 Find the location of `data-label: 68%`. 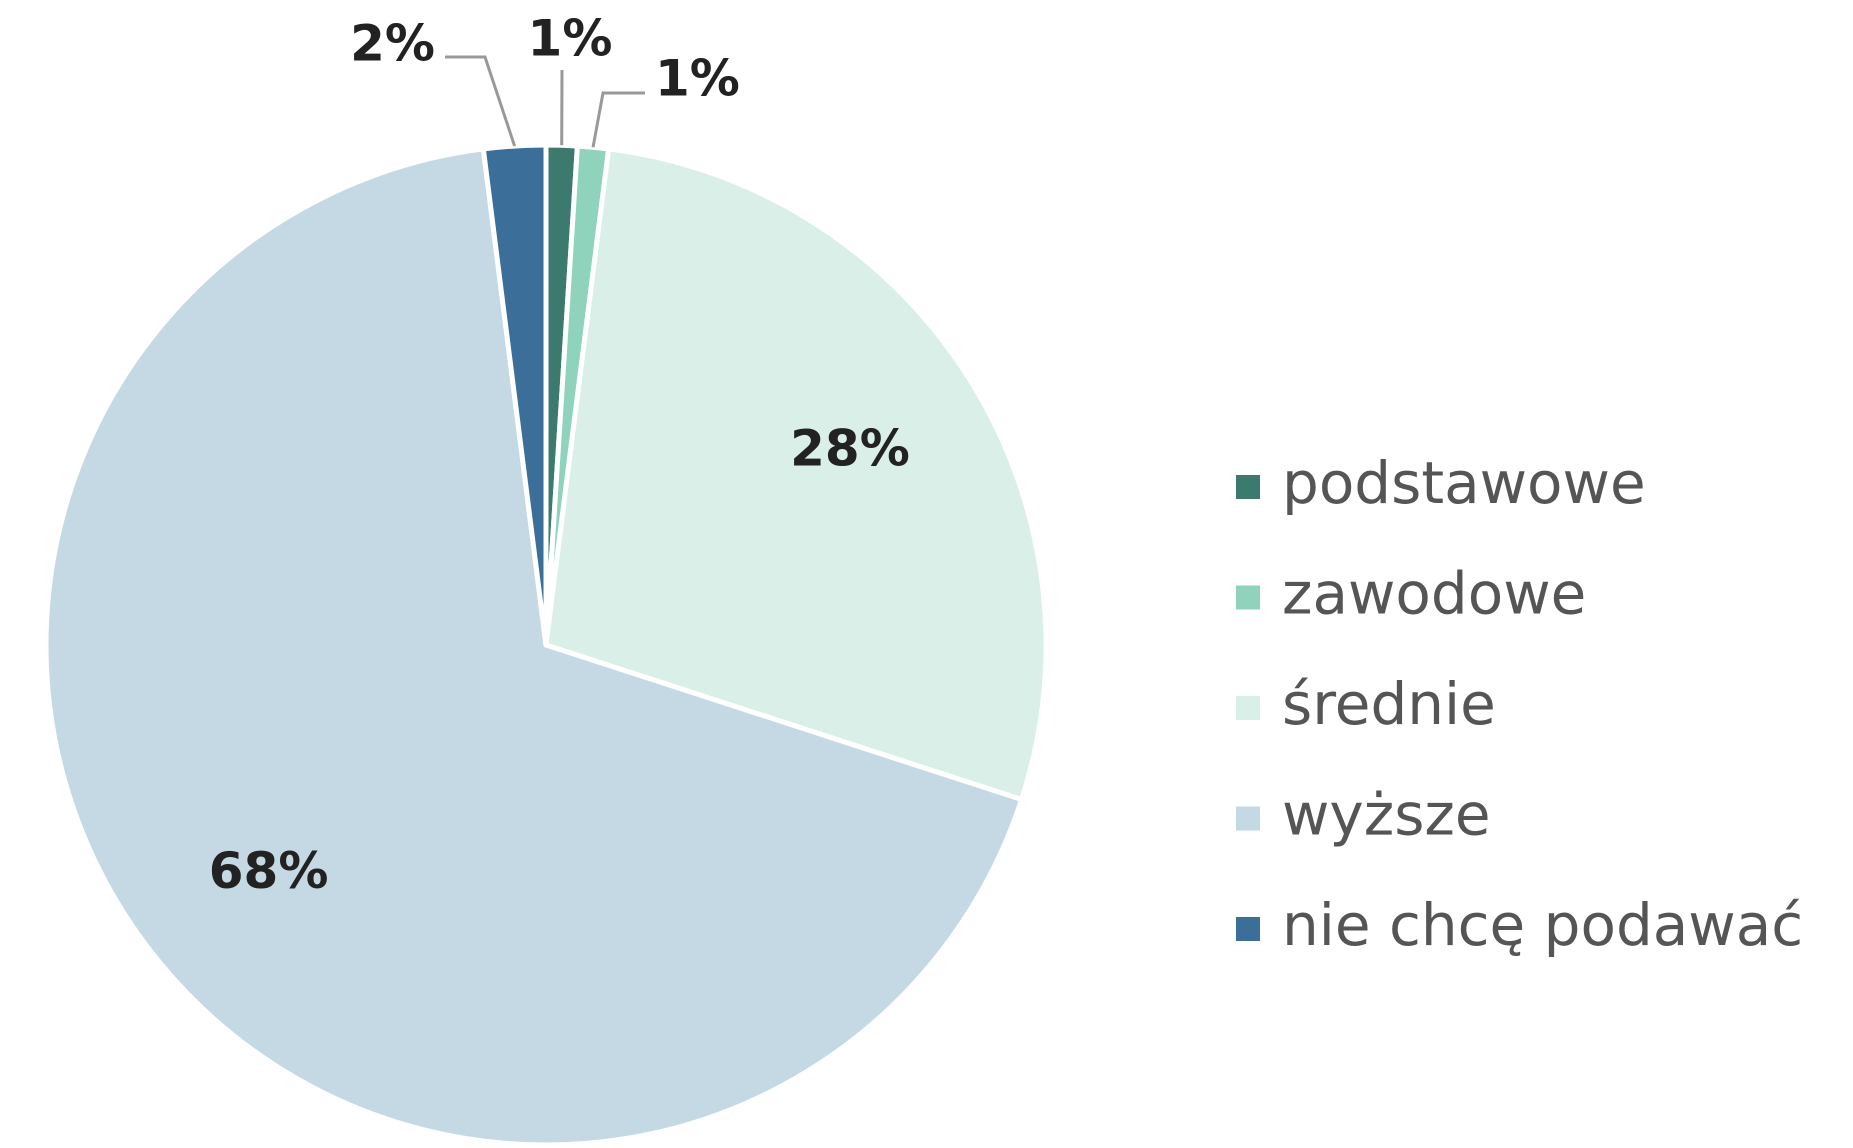

data-label: 68% is located at coordinates (269, 871).